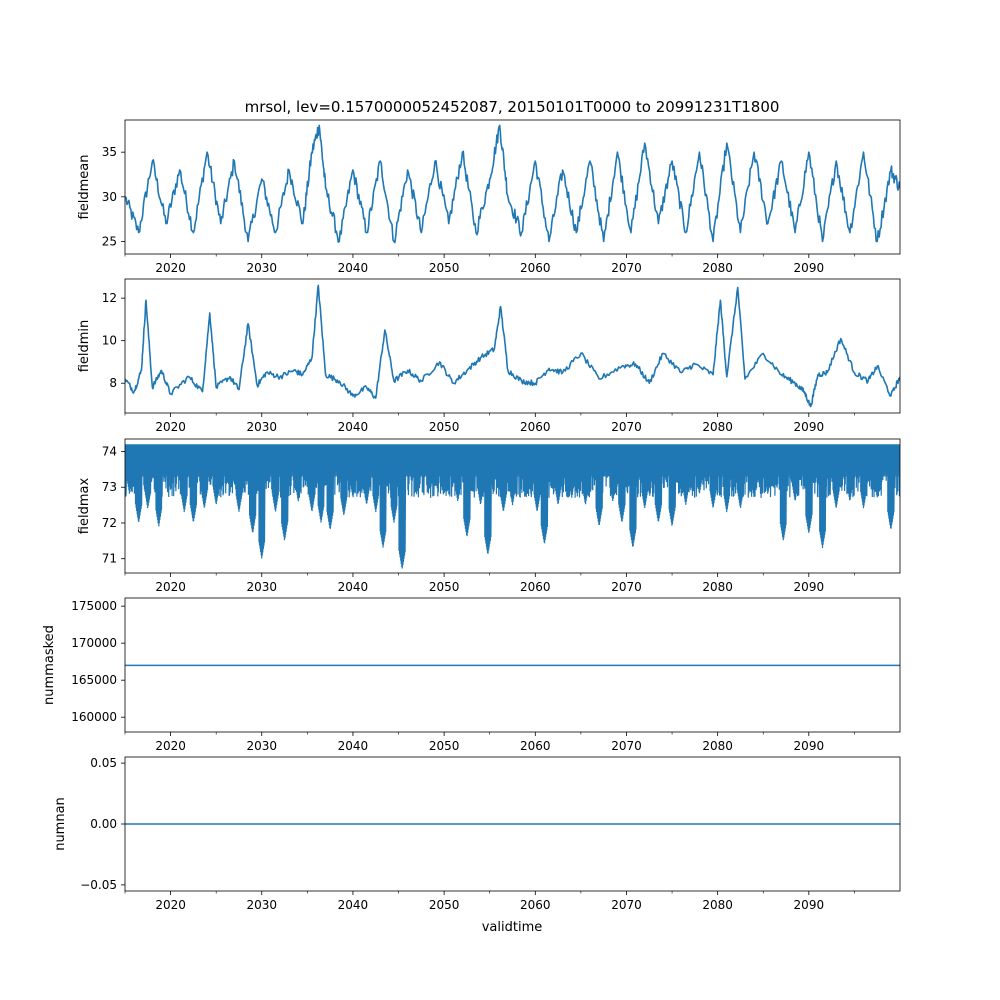 The height and width of the screenshot is (1000, 1000). What do you see at coordinates (512, 460) in the screenshot?
I see `series-band-fieldmax` at bounding box center [512, 460].